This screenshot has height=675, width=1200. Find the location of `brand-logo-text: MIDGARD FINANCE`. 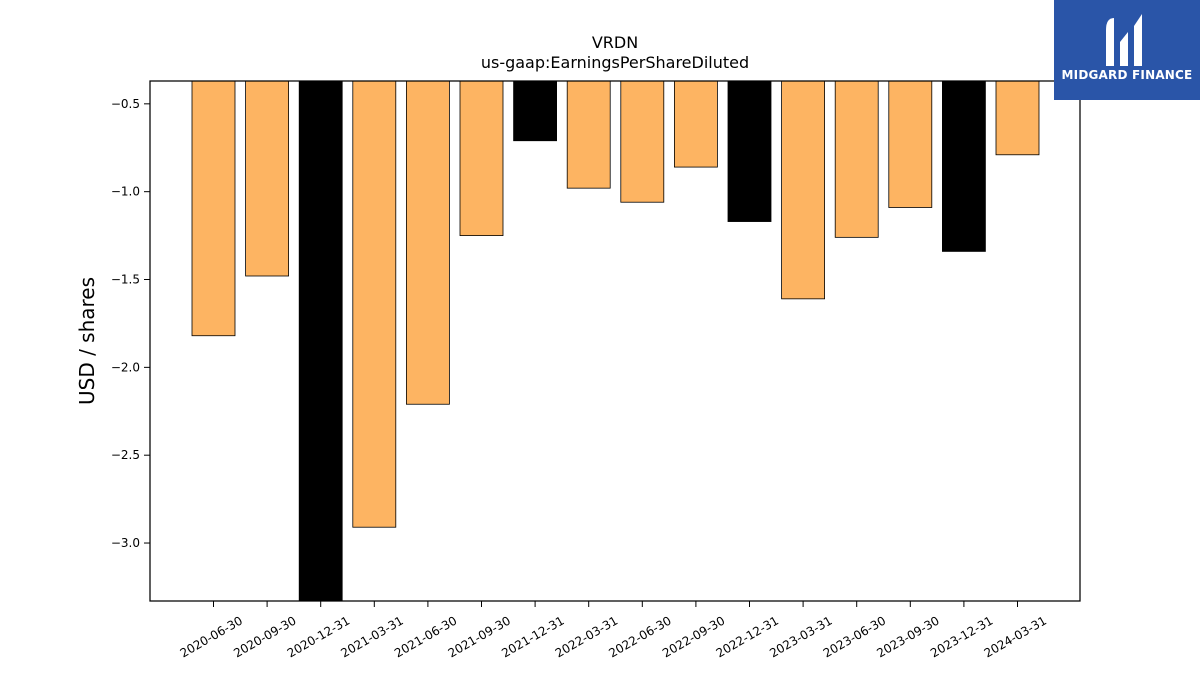

brand-logo-text: MIDGARD FINANCE is located at coordinates (1127, 75).